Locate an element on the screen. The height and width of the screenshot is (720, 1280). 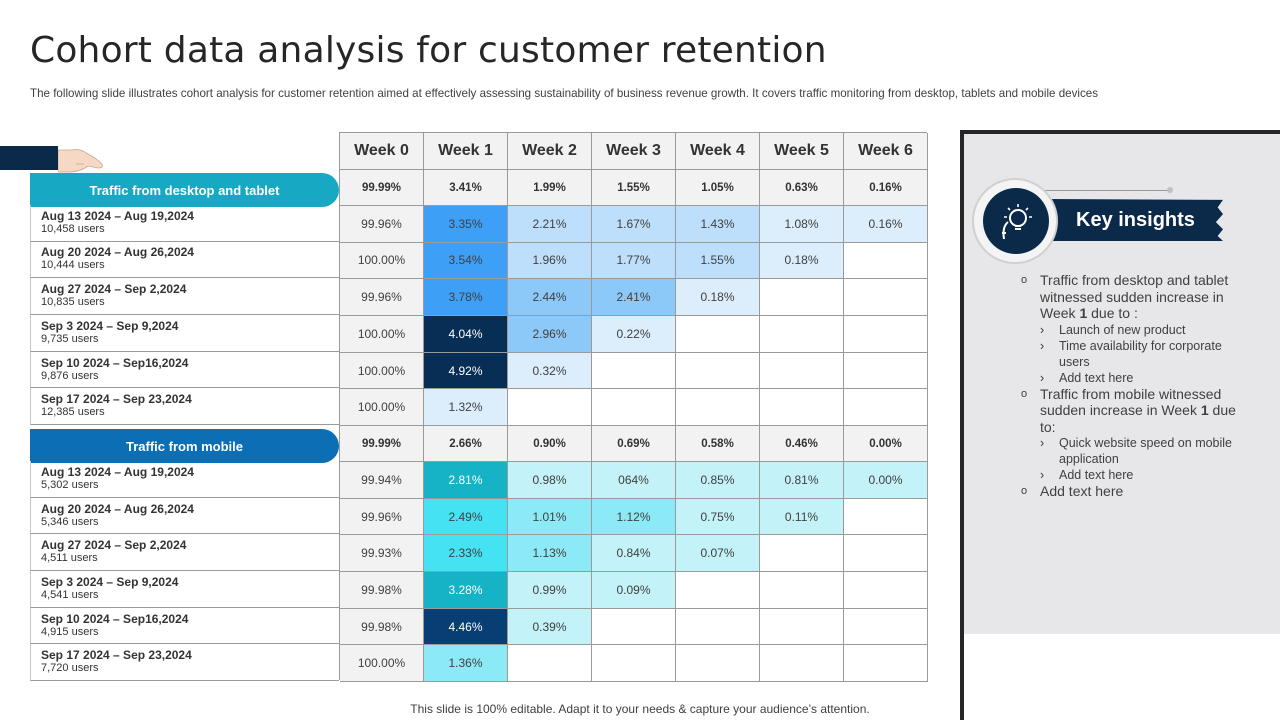
cohort-cell: 0.99% is located at coordinates (550, 590).